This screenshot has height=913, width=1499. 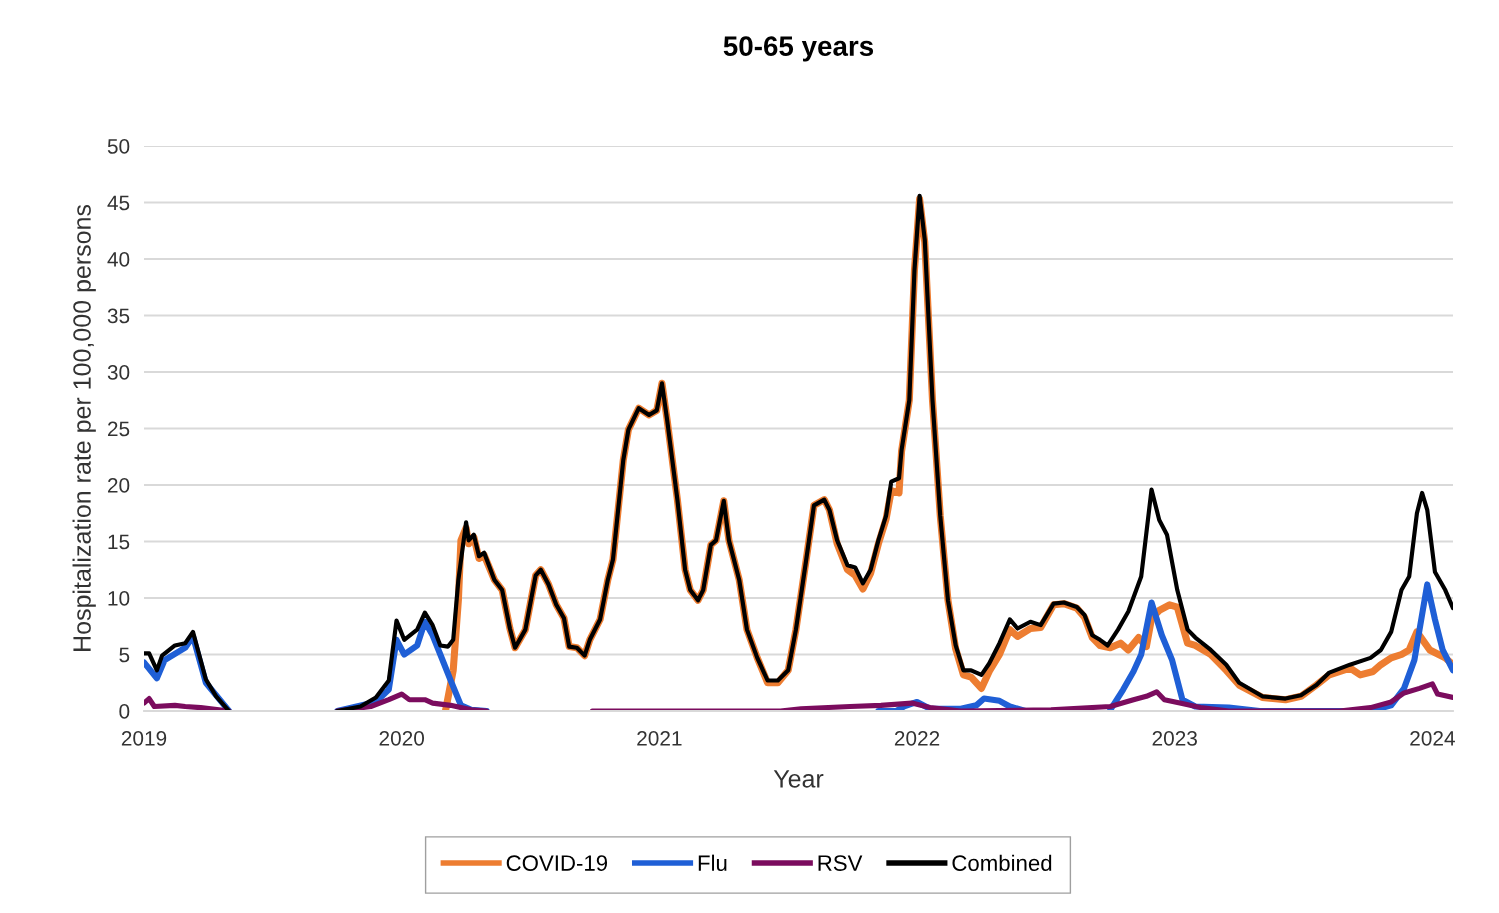 What do you see at coordinates (84, 427) in the screenshot?
I see `y-axis-title: Hospitalization rate per 100,000 persons` at bounding box center [84, 427].